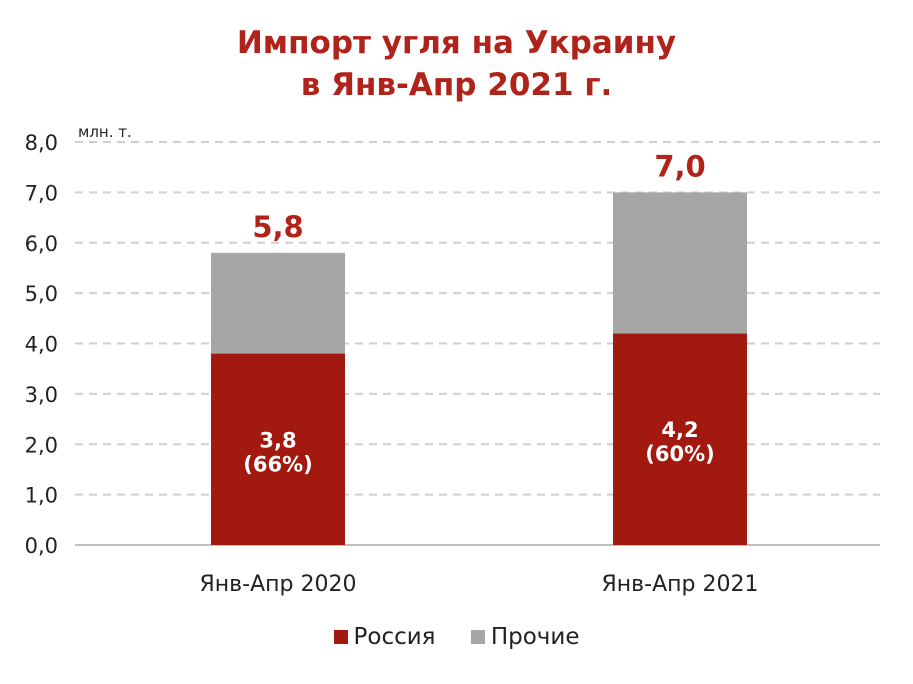  I want to click on y-tick-label: 4,0, so click(41, 345).